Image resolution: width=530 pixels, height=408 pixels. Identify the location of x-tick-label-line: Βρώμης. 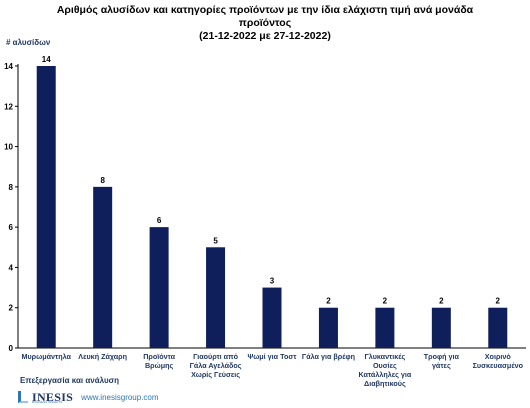
(159, 365).